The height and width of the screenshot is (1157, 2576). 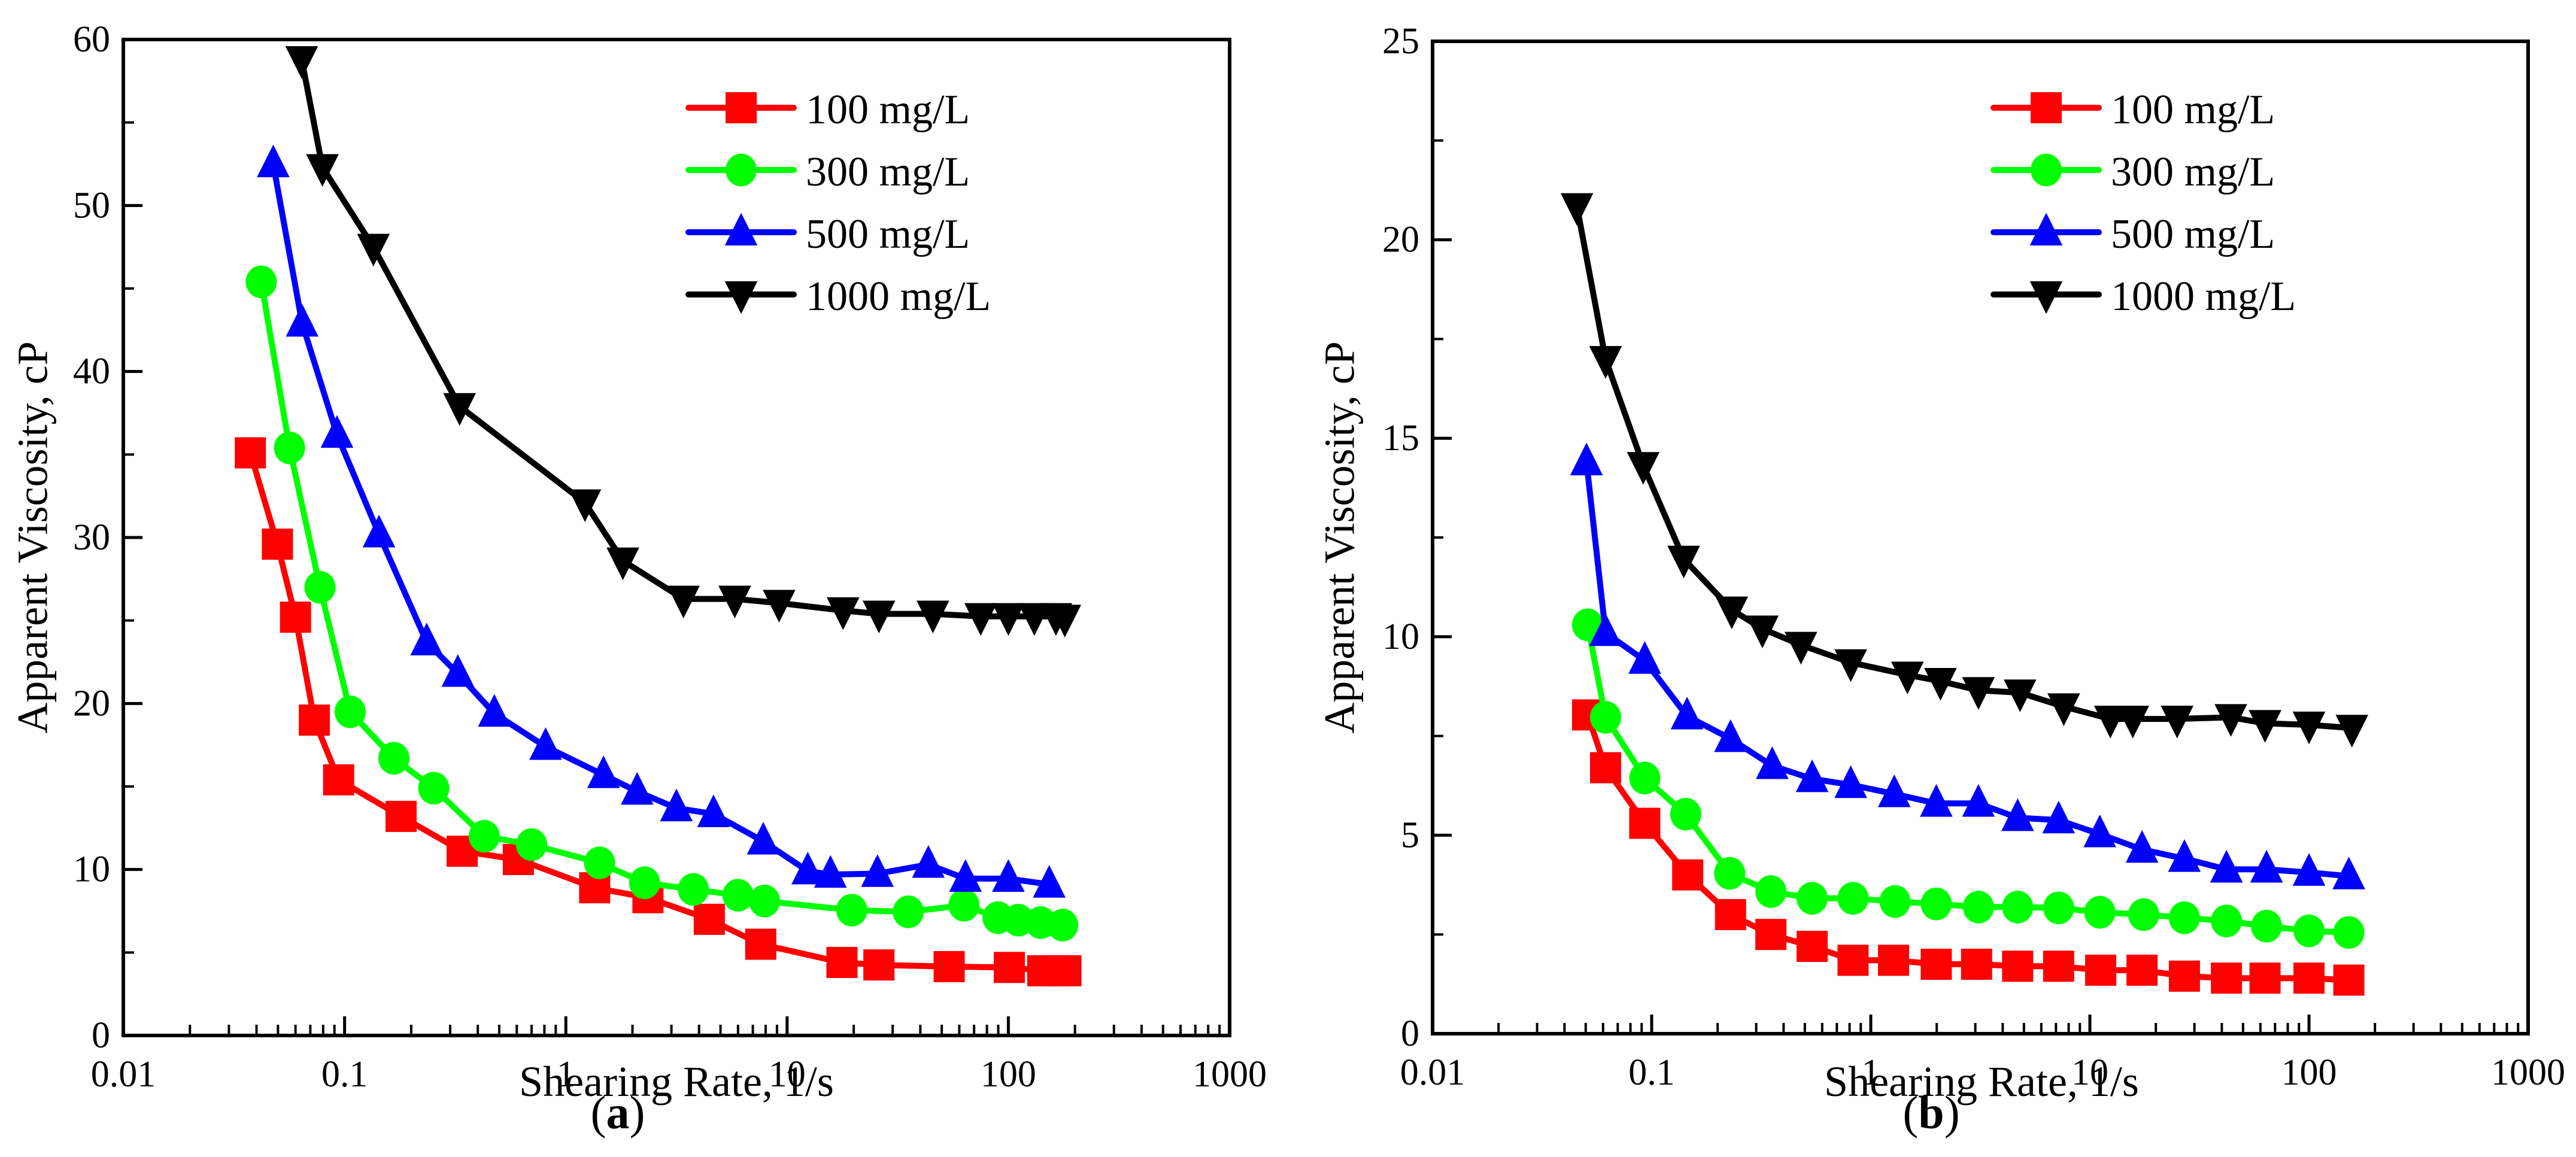 What do you see at coordinates (618, 1112) in the screenshot?
I see `caption-letter-a: a` at bounding box center [618, 1112].